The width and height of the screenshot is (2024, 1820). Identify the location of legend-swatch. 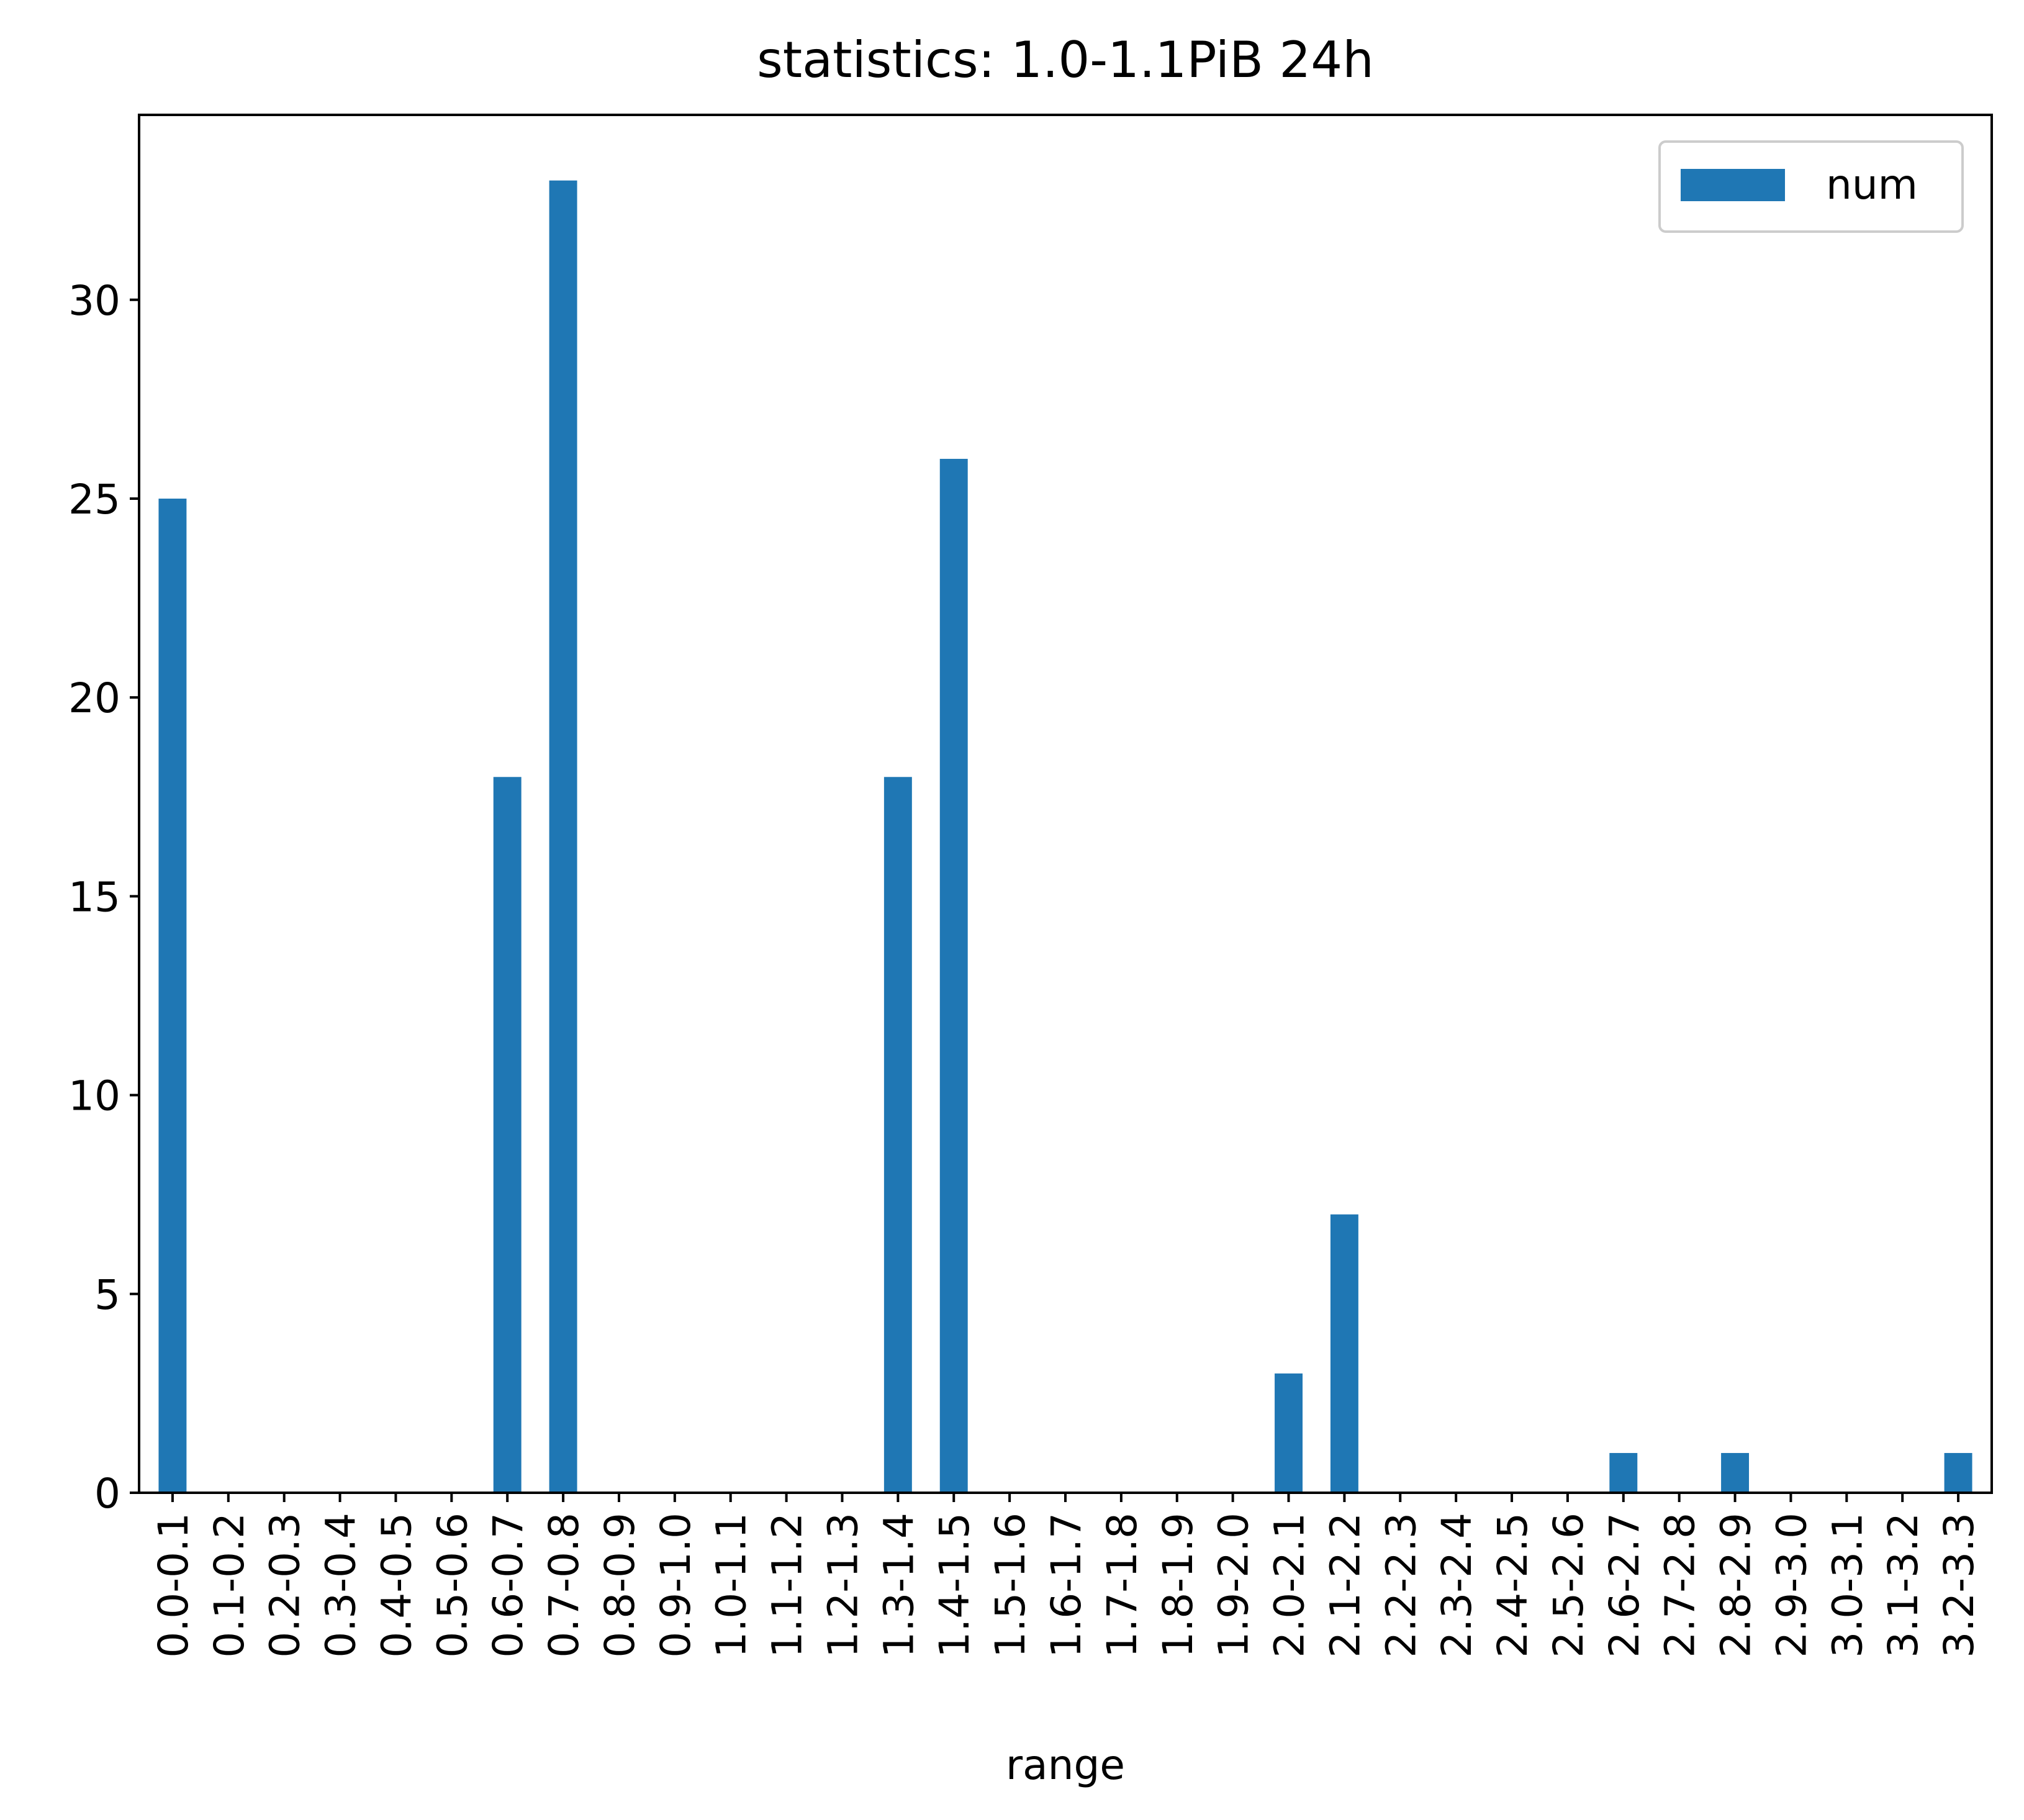
(1733, 185).